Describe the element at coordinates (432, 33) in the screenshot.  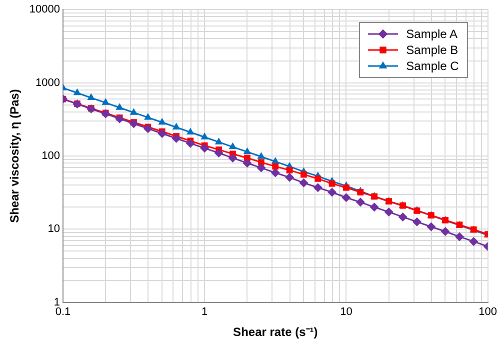
I see `legend-label: Sample A` at that location.